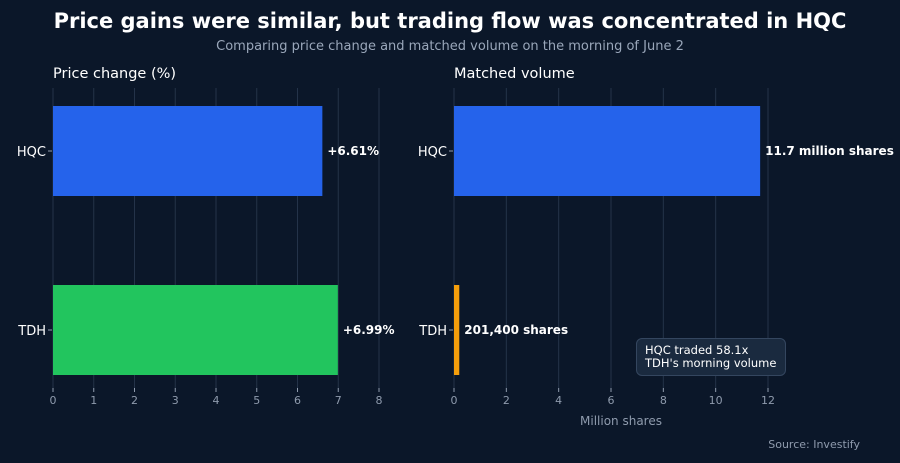 This screenshot has height=463, width=900. I want to click on price-bar-hqc, so click(188, 151).